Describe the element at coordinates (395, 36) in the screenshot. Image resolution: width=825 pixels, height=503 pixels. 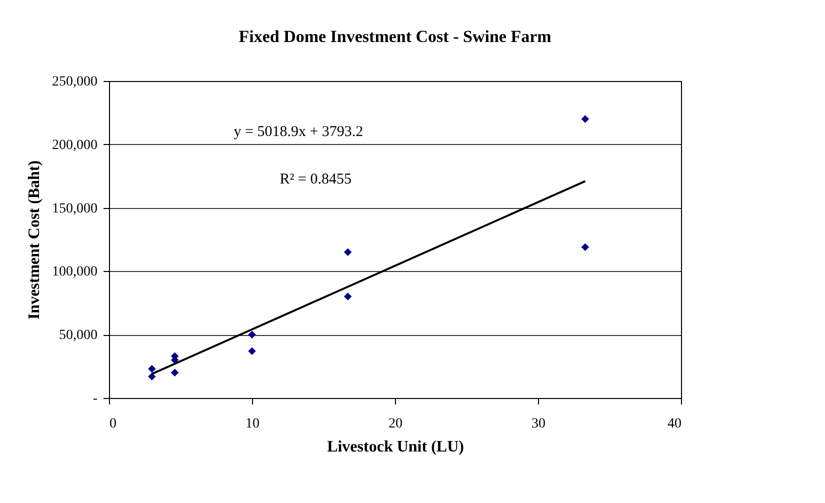
I see `chart-title: Fixed Dome Investment Cost - Swine Farm` at that location.